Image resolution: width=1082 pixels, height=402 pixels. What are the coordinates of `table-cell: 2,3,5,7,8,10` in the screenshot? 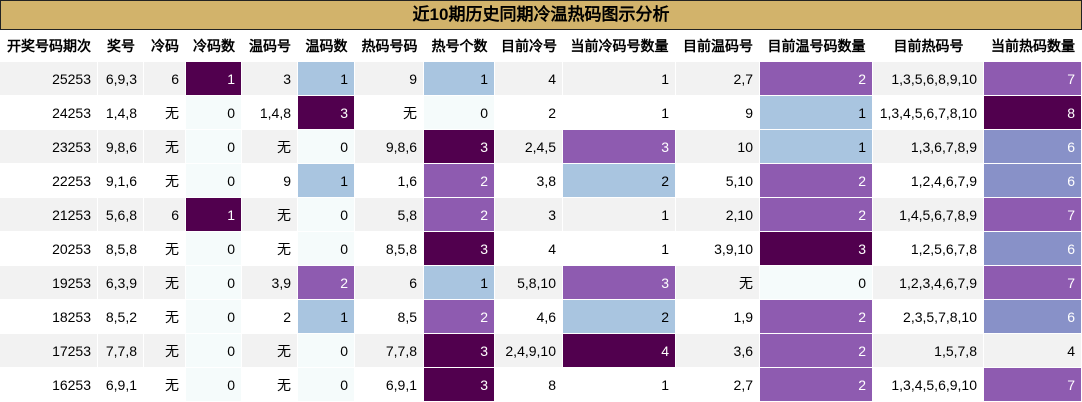 It's located at (928, 317).